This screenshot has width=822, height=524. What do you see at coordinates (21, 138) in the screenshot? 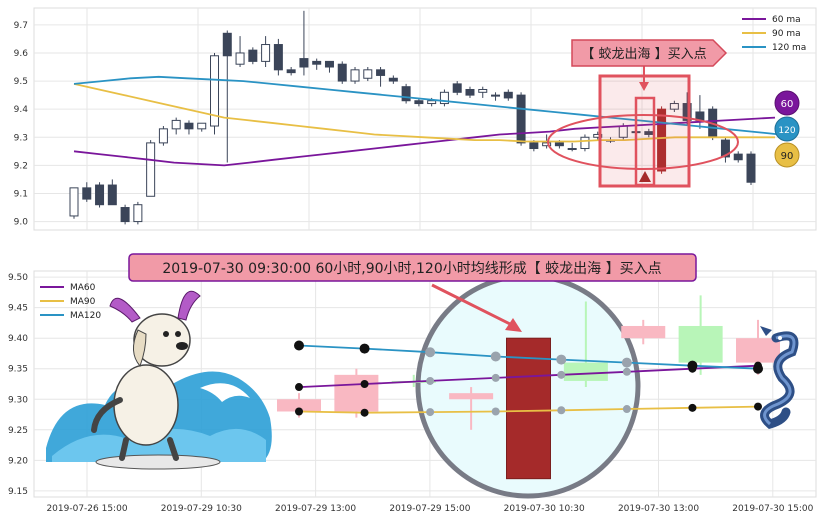
I see `top-y-tick-label: 9.3` at bounding box center [21, 138].